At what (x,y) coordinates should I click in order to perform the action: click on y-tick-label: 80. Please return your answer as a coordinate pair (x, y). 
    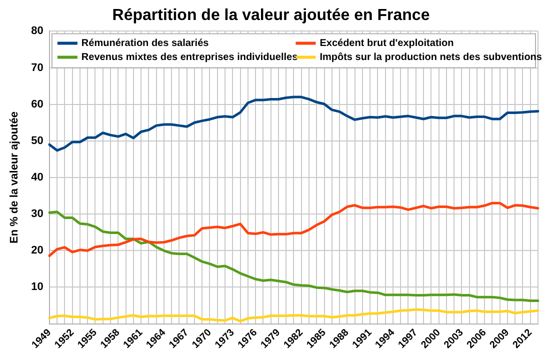
    Looking at the image, I should click on (37, 31).